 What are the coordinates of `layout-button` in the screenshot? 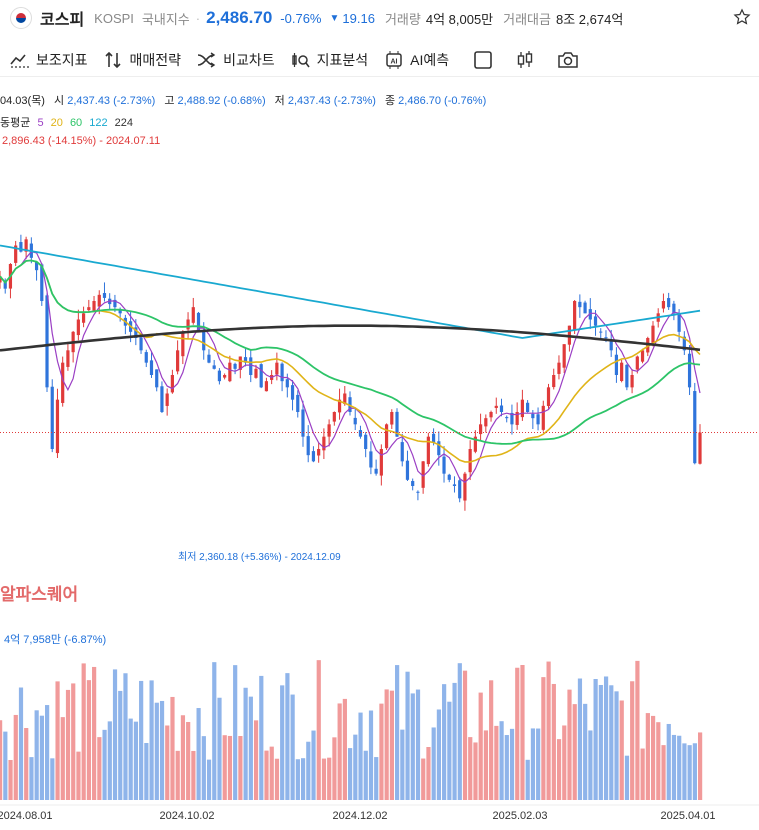 It's located at (486, 60).